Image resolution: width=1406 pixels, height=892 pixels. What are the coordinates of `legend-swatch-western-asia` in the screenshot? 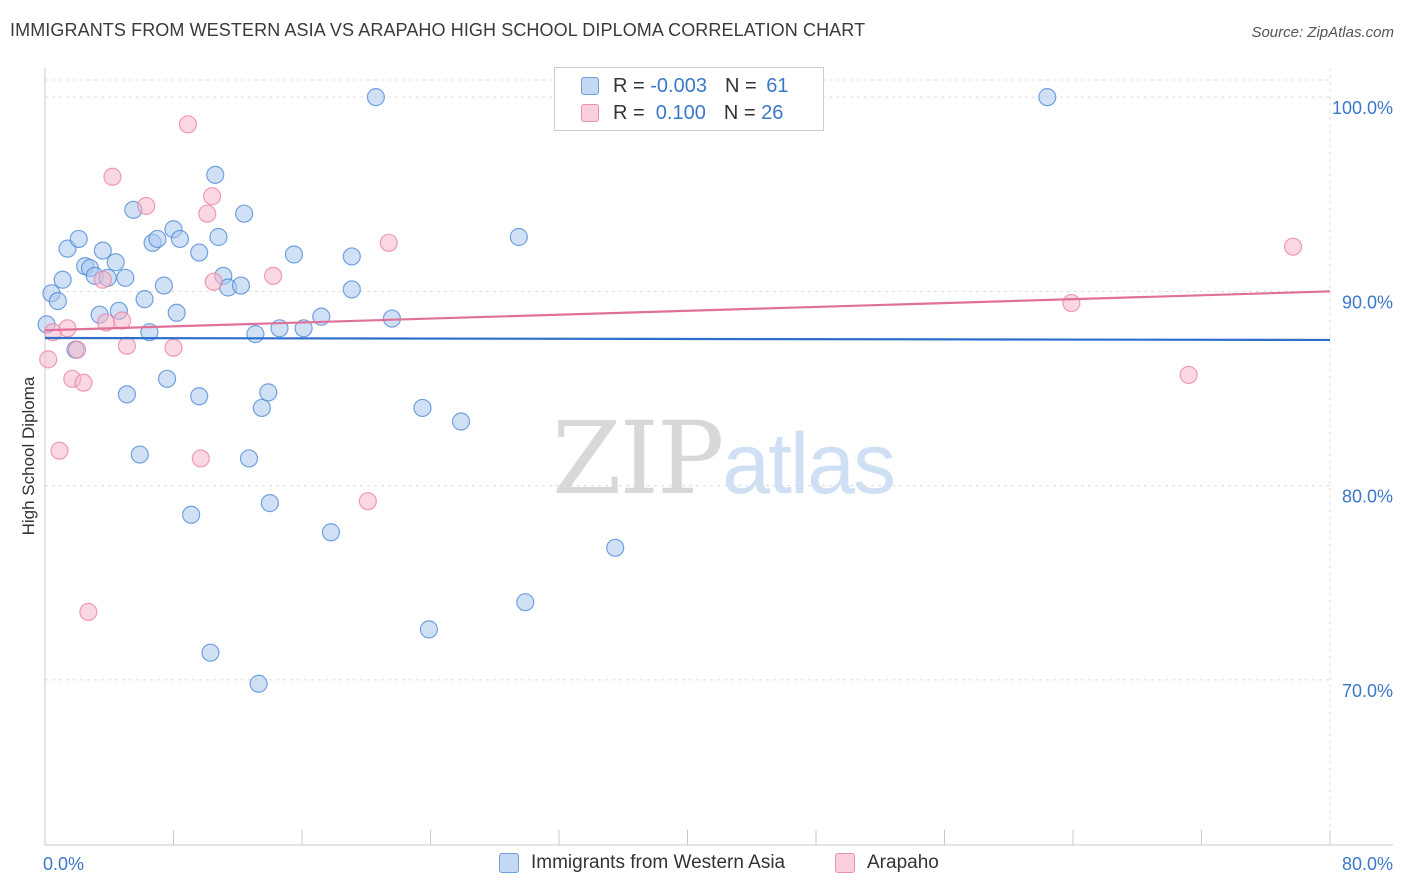 It's located at (590, 86).